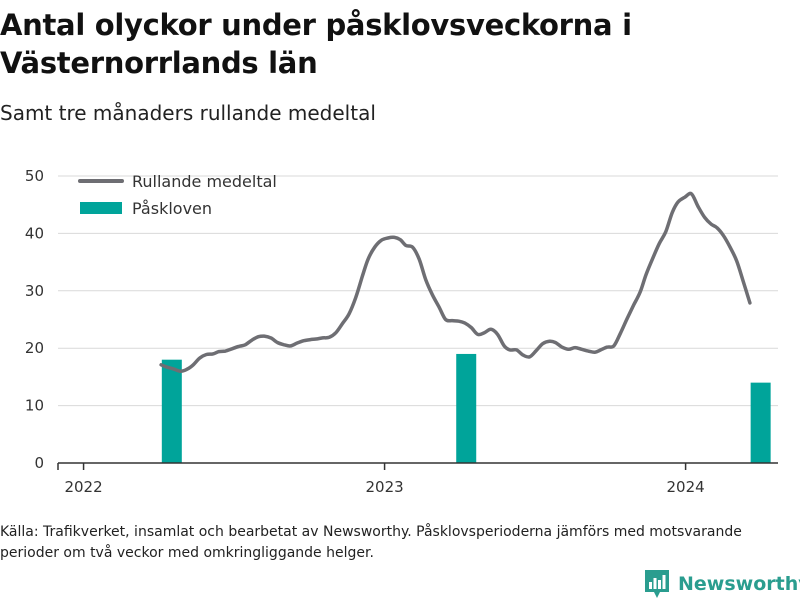  What do you see at coordinates (34, 348) in the screenshot?
I see `y-tick-label: 20` at bounding box center [34, 348].